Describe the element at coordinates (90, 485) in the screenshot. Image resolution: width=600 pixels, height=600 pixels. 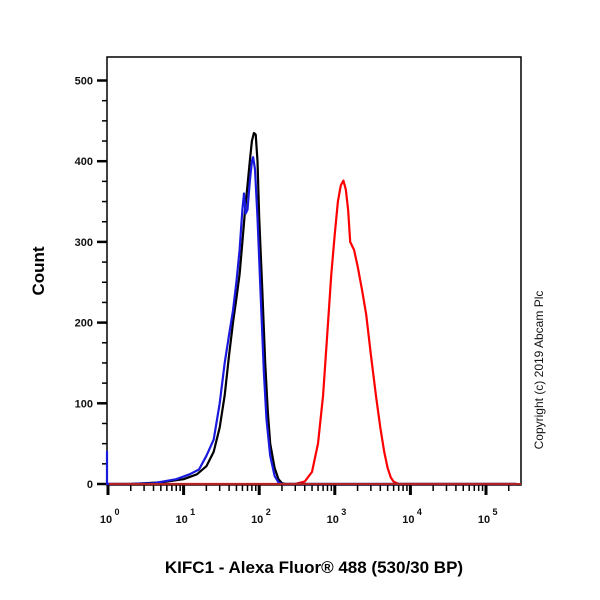
I see `y-tick-label: 0` at that location.